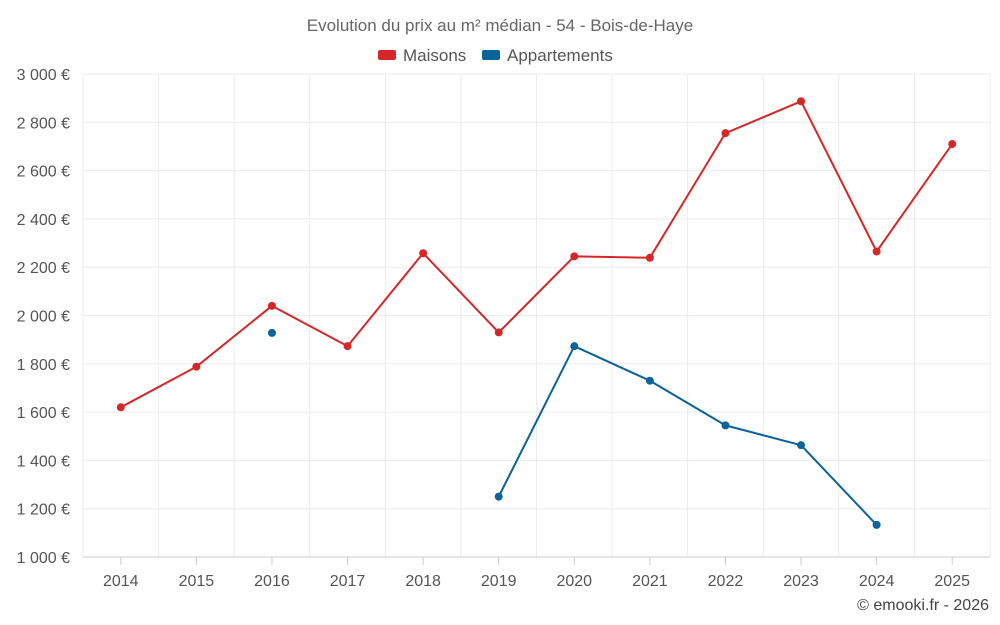 The width and height of the screenshot is (1000, 625). I want to click on x-tick-label: 2017, so click(348, 581).